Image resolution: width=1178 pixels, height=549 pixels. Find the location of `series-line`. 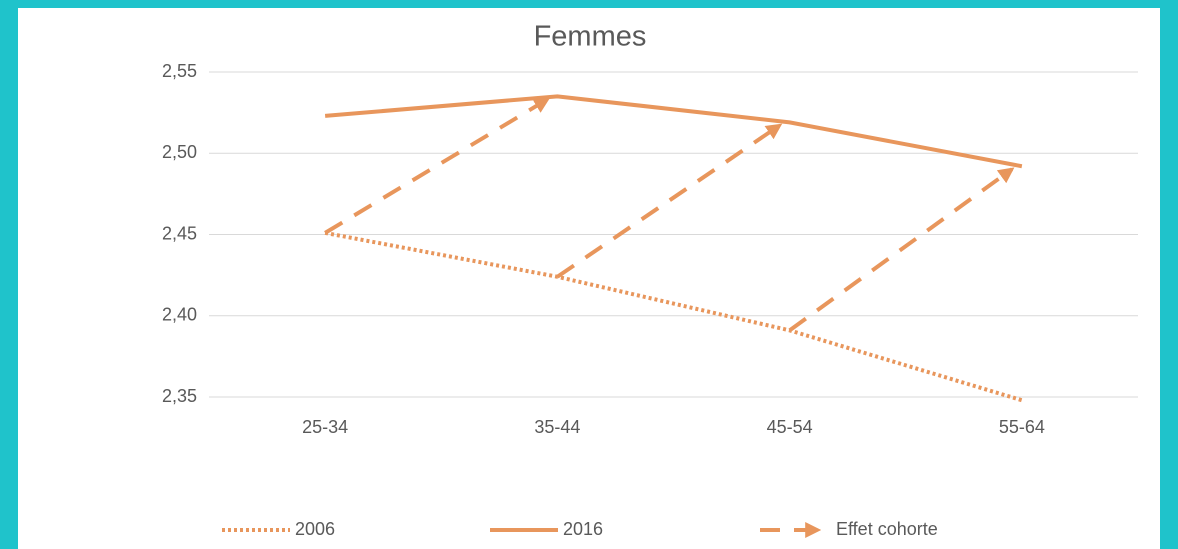

series-line is located at coordinates (673, 131).